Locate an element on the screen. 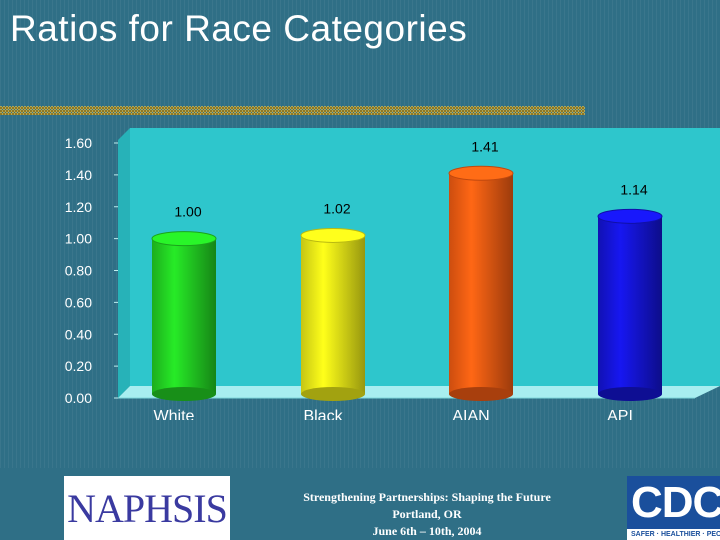 This screenshot has width=720, height=540. x-tick-label: API is located at coordinates (620, 414).